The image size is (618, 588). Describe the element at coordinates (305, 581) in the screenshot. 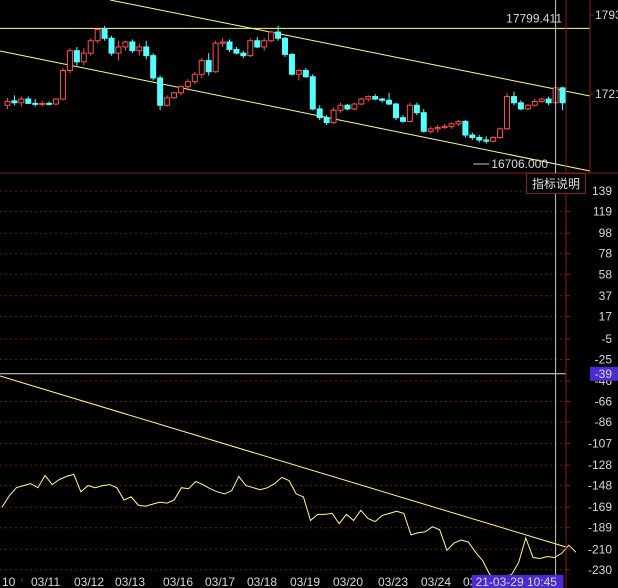

I see `date-tick-label: 03/19` at that location.